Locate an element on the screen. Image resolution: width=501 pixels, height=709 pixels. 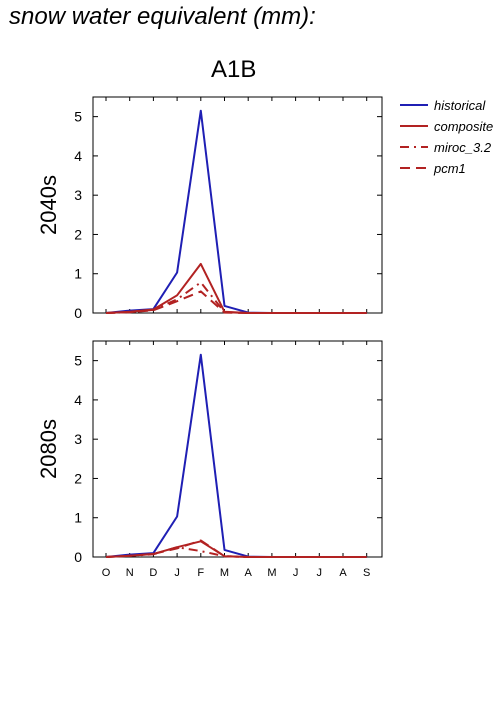
x-tick-label: O is located at coordinates (106, 573).